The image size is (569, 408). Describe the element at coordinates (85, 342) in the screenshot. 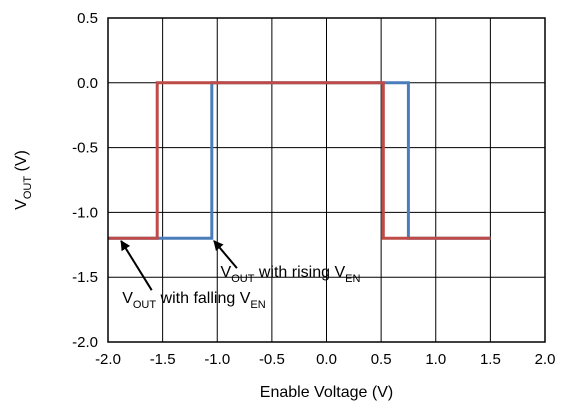

I see `y-tick-label: -2.0` at that location.